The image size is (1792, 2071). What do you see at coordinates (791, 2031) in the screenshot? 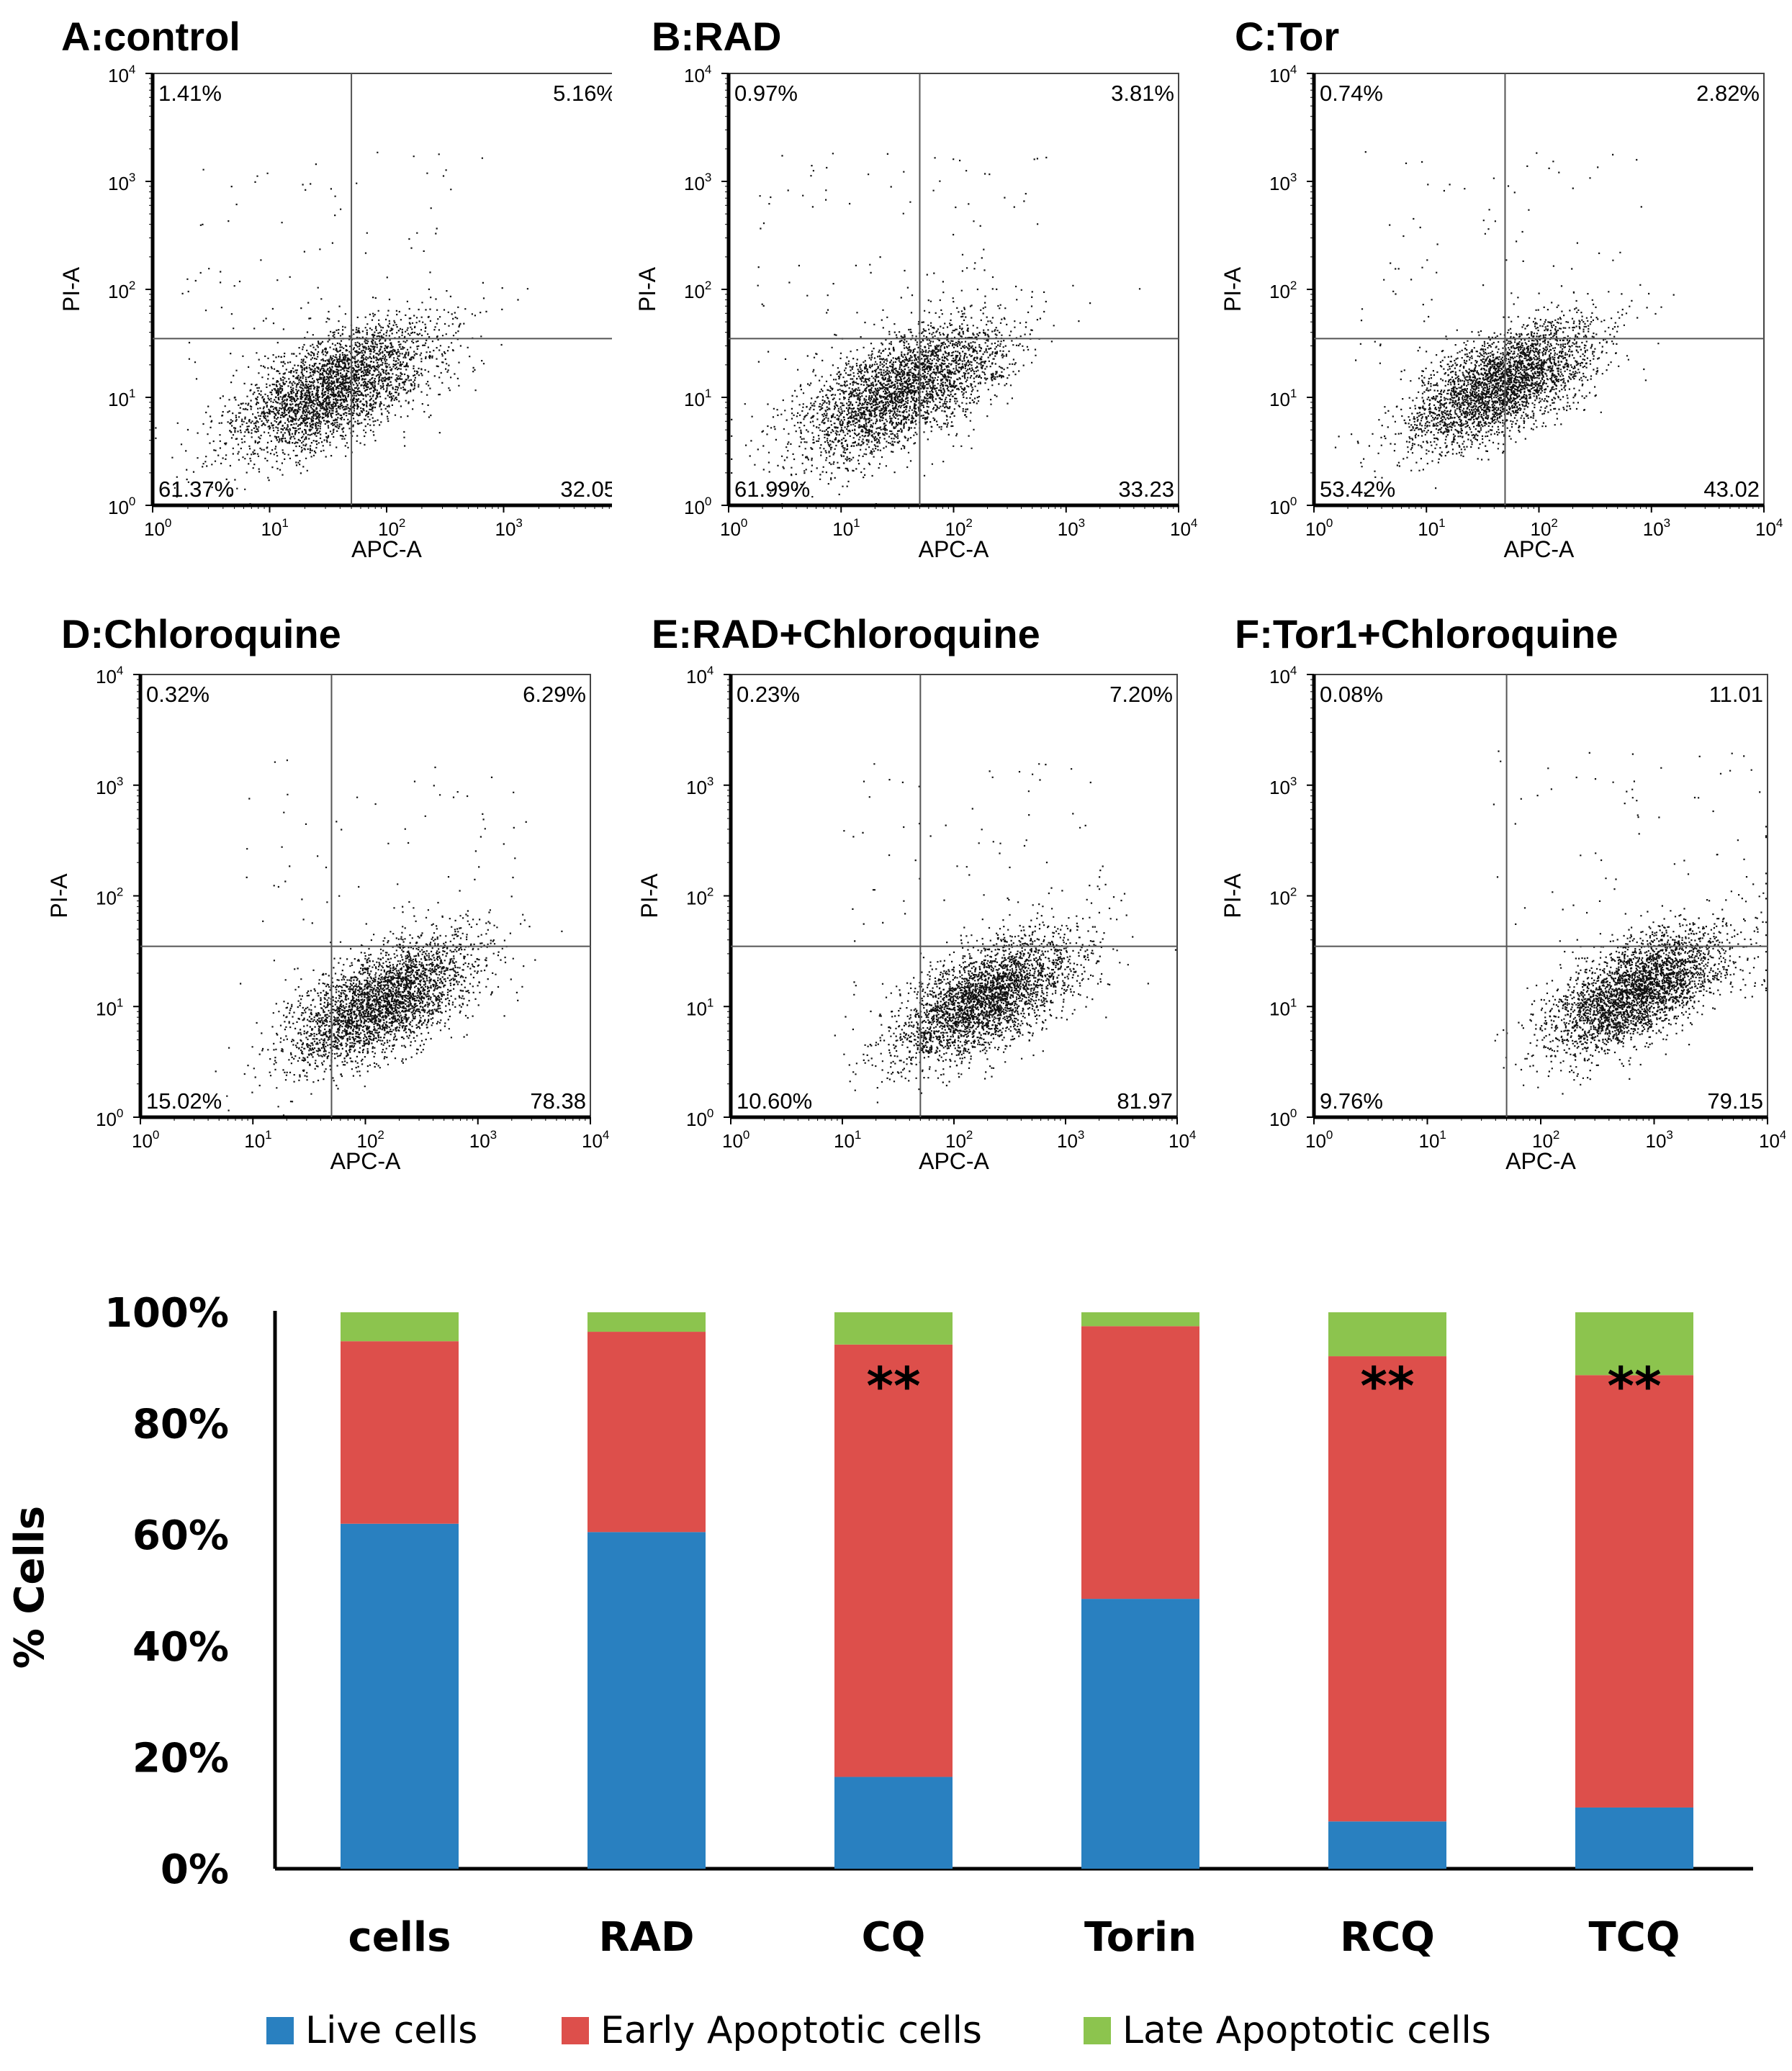
I see `legend-label: Early Apoptotic cells` at bounding box center [791, 2031].